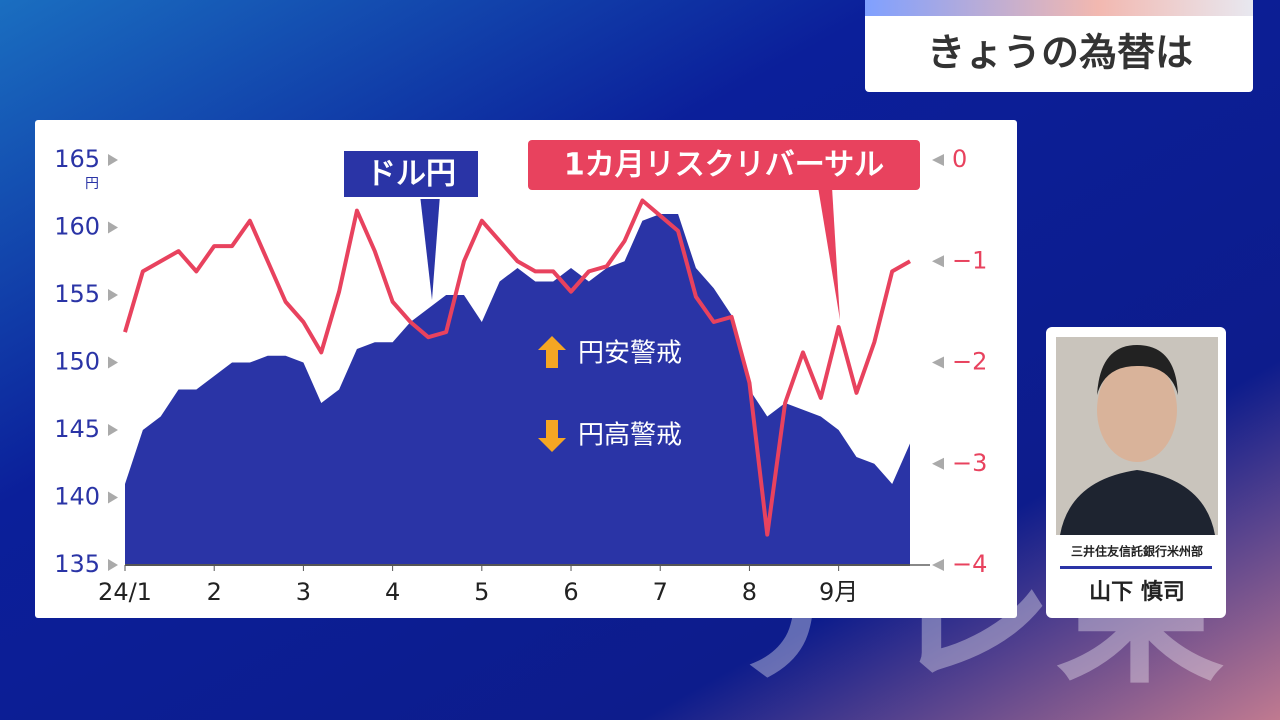 The width and height of the screenshot is (1280, 724). What do you see at coordinates (838, 592) in the screenshot?
I see `x-tick-label: 9月` at bounding box center [838, 592].